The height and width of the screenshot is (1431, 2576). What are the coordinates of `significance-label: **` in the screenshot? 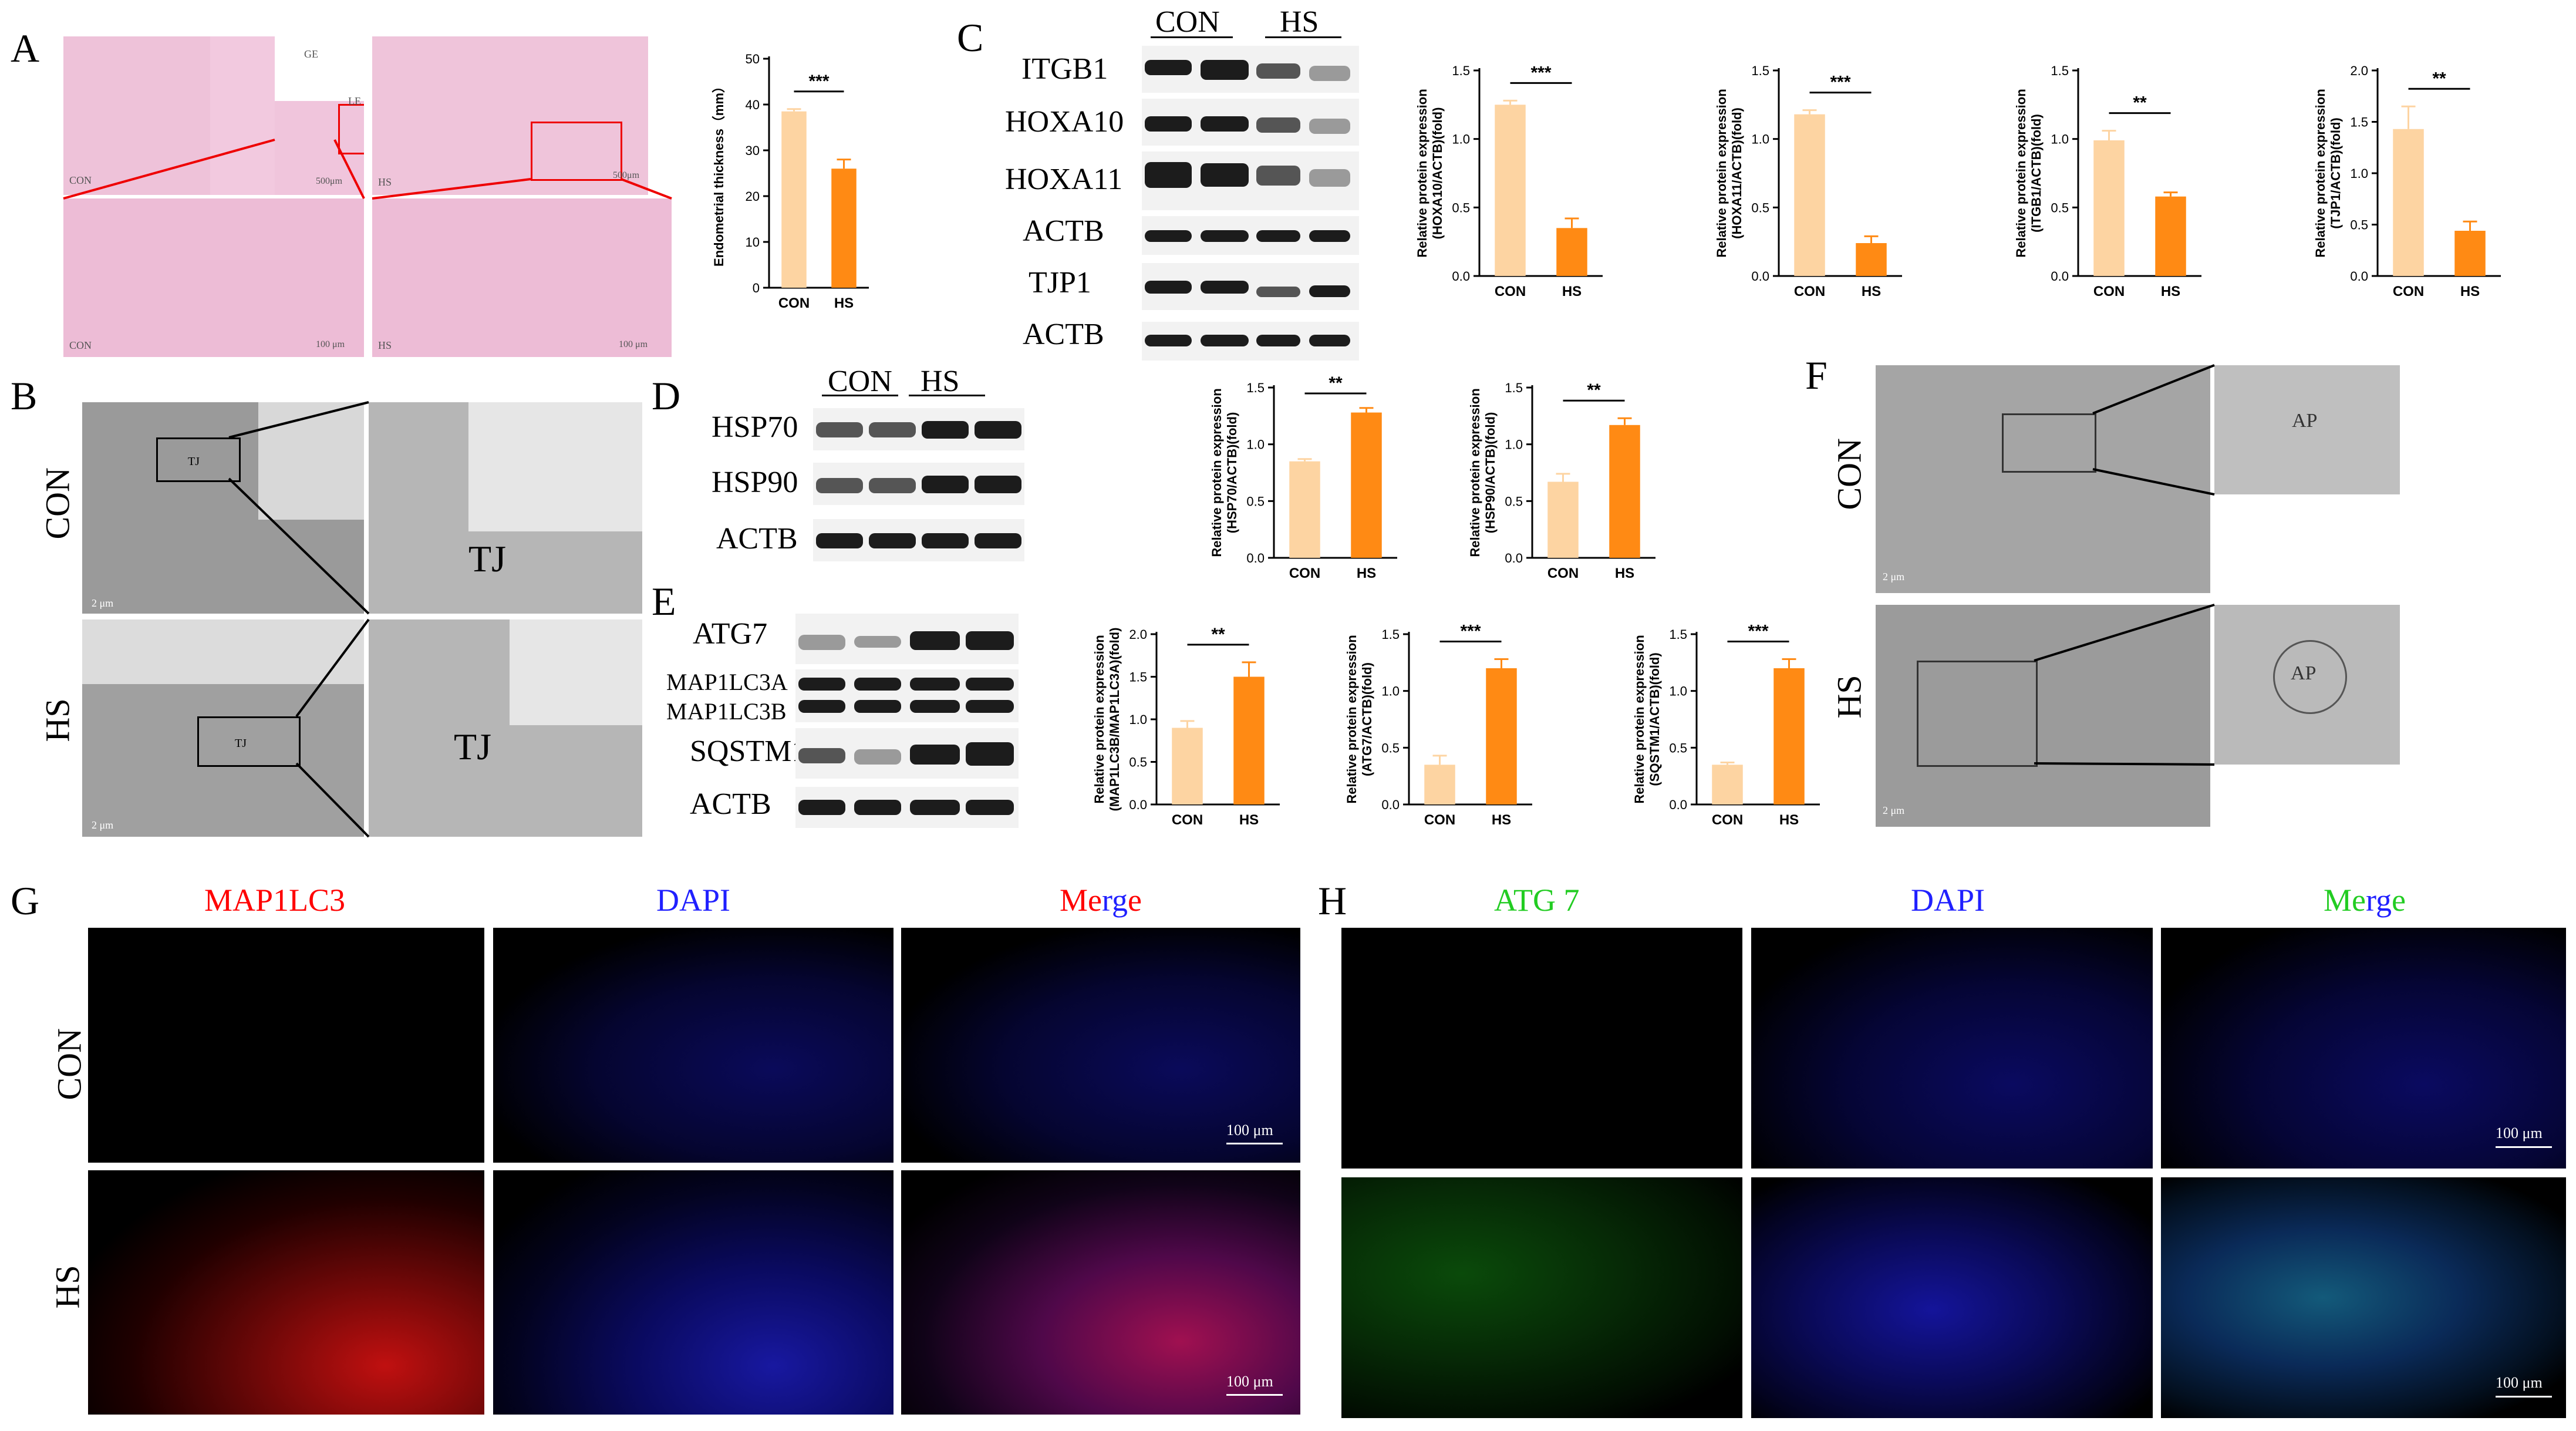 It's located at (1336, 383).